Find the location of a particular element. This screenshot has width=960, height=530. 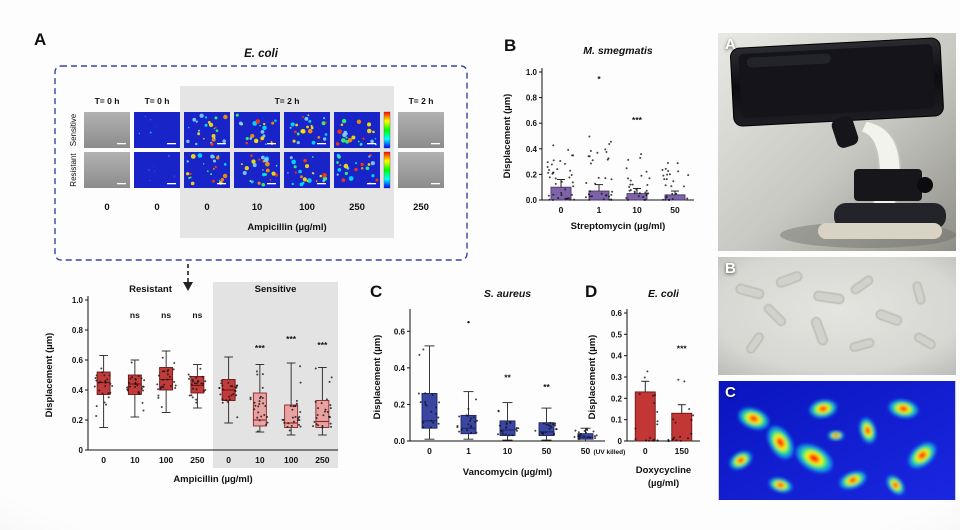

foot is located at coordinates (880, 231).